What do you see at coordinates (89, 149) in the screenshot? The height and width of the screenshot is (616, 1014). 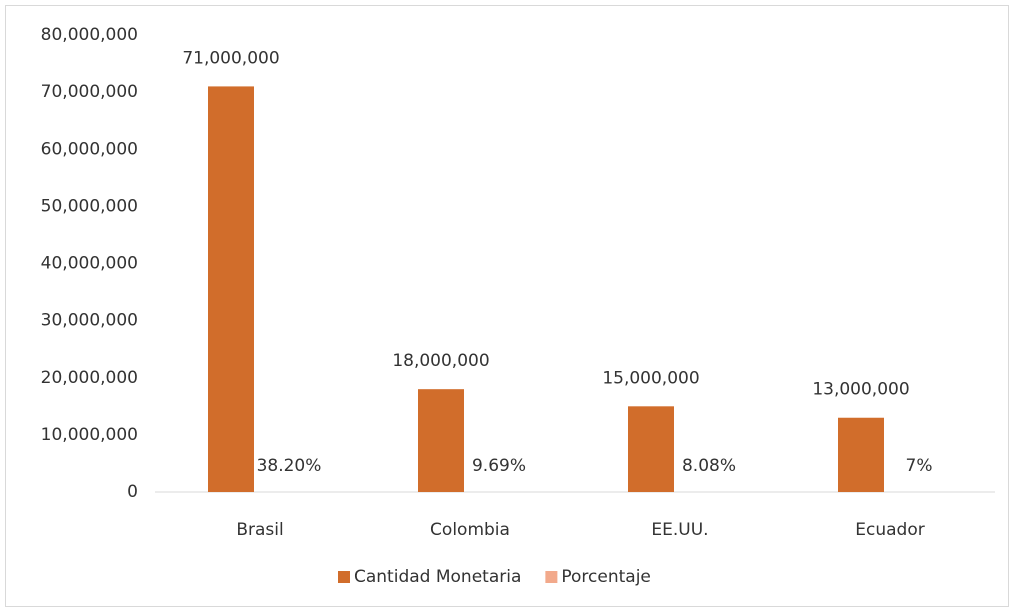 I see `y-tick-label: 60,000,000` at bounding box center [89, 149].